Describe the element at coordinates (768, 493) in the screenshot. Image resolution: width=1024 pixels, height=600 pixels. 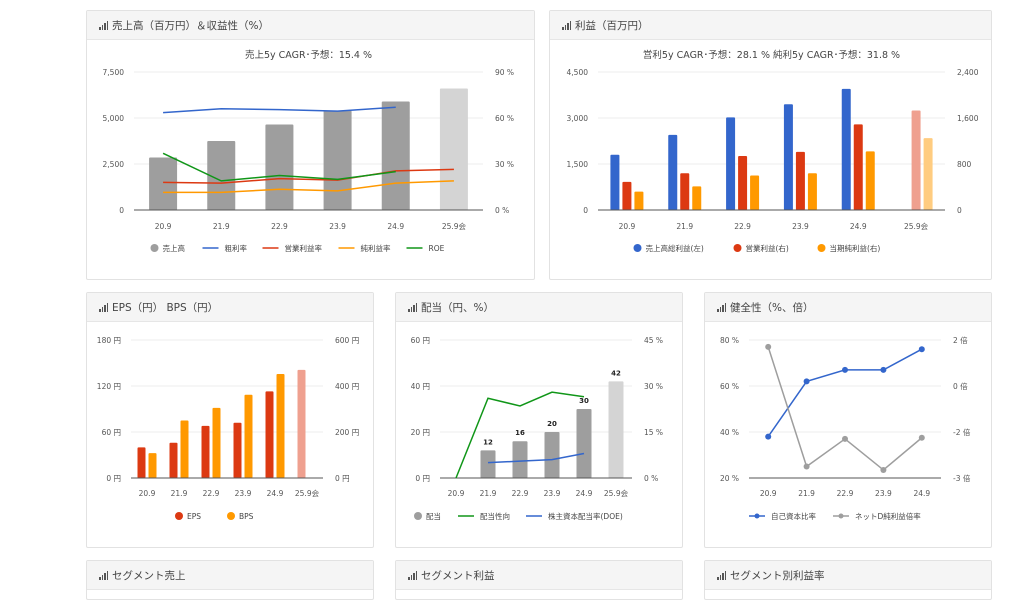
I see `x-tick-label: 20.9` at that location.